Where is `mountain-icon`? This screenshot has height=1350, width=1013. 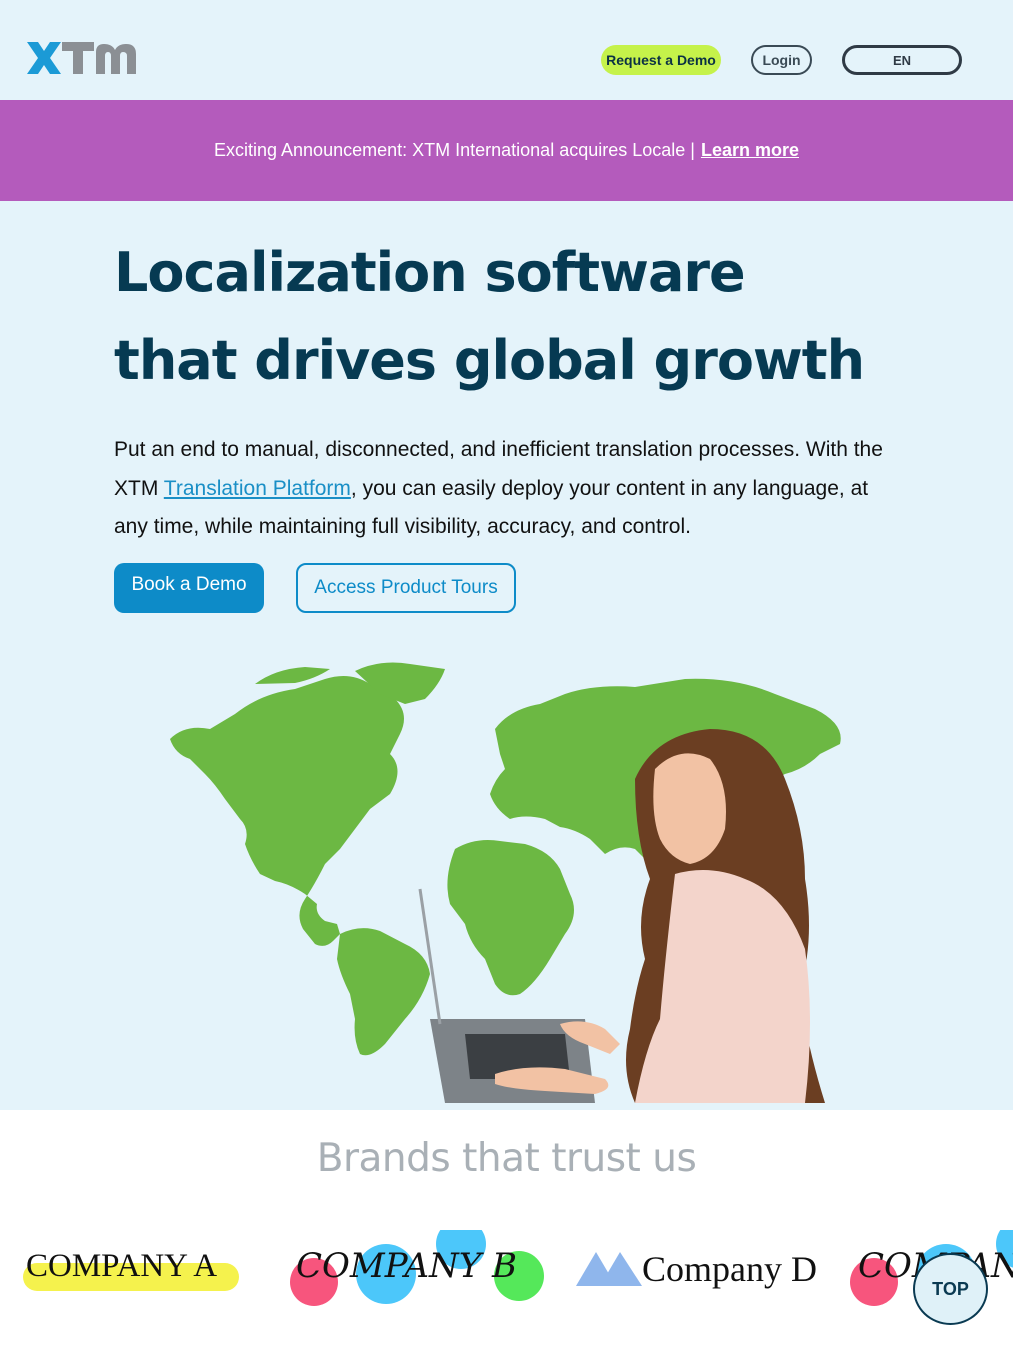
mountain-icon is located at coordinates (609, 1269).